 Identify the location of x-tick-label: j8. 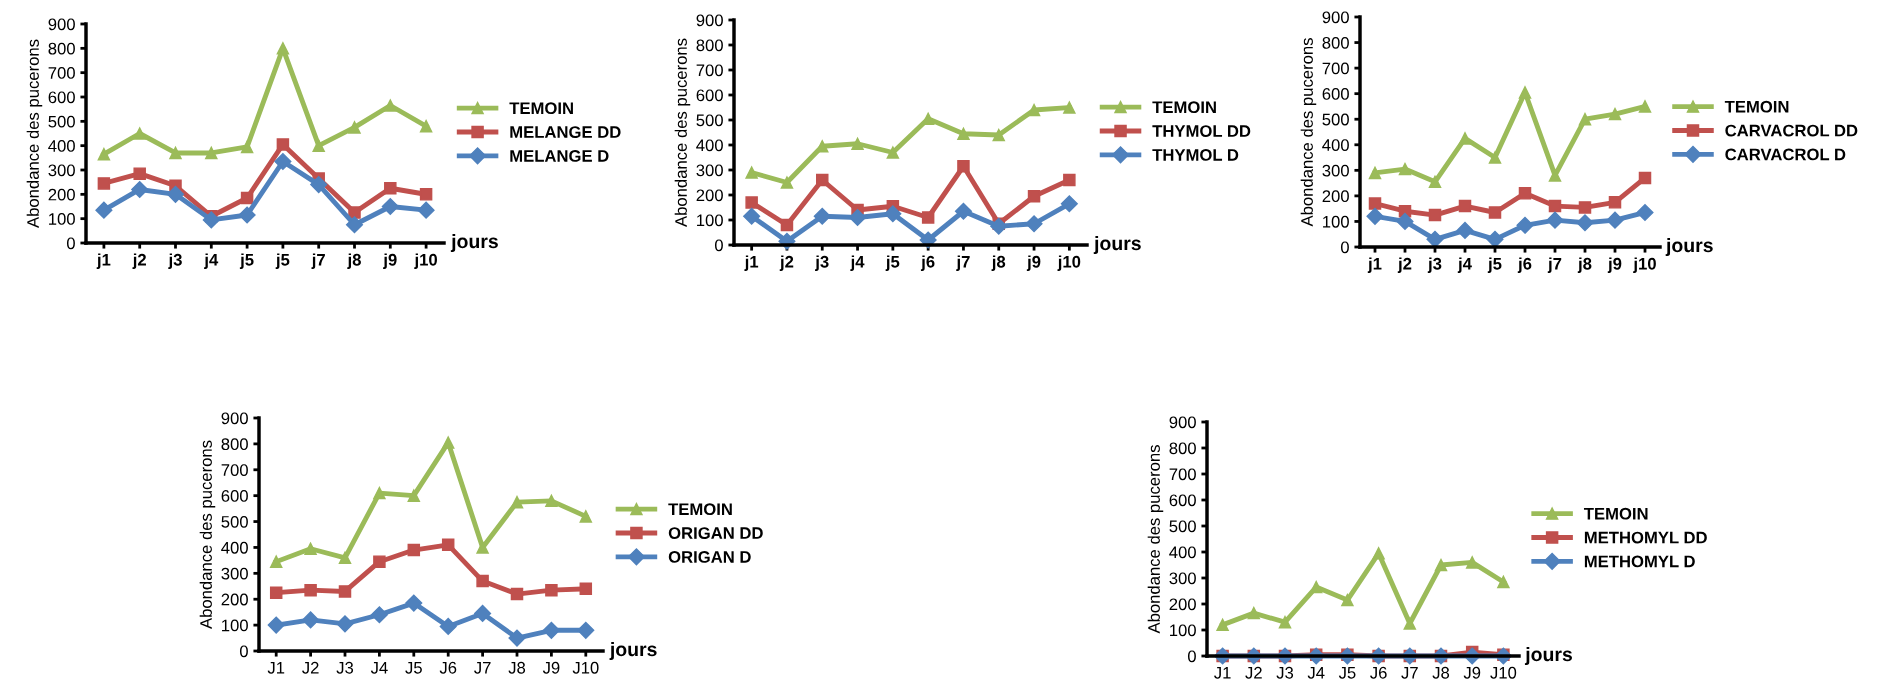
(354, 261).